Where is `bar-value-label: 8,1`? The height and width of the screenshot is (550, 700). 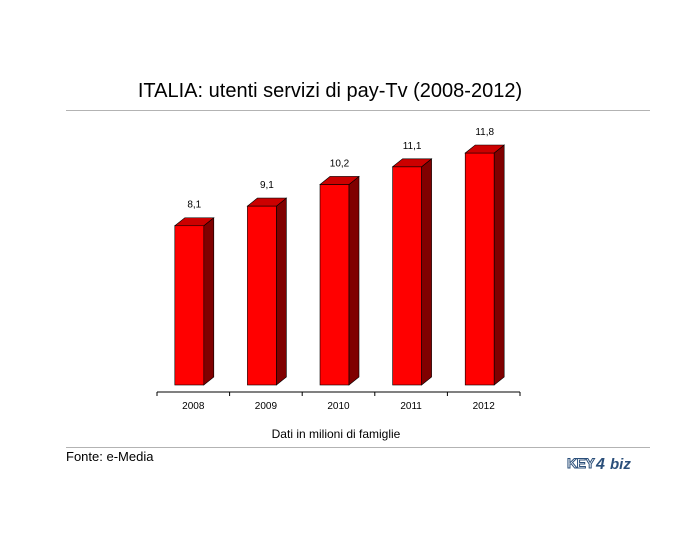
bar-value-label: 8,1 is located at coordinates (194, 205).